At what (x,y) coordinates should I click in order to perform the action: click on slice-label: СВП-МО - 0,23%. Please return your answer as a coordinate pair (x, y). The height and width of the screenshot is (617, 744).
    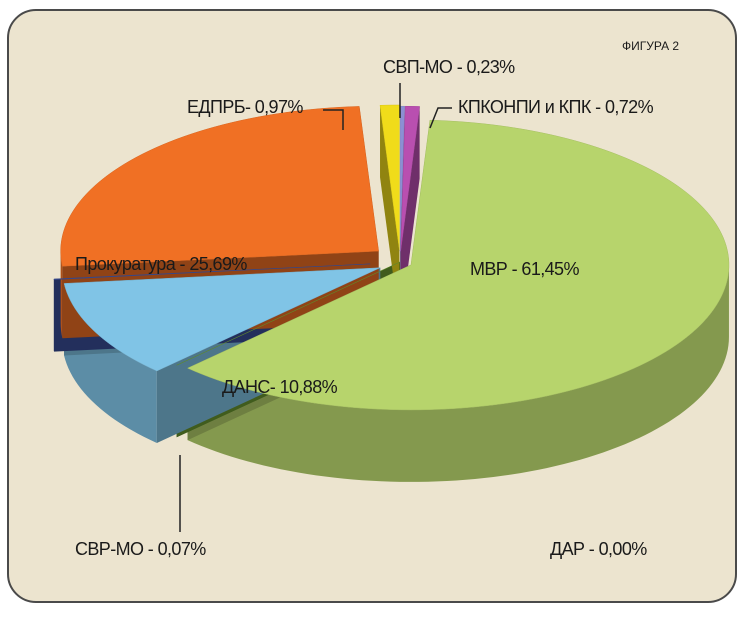
    Looking at the image, I should click on (449, 67).